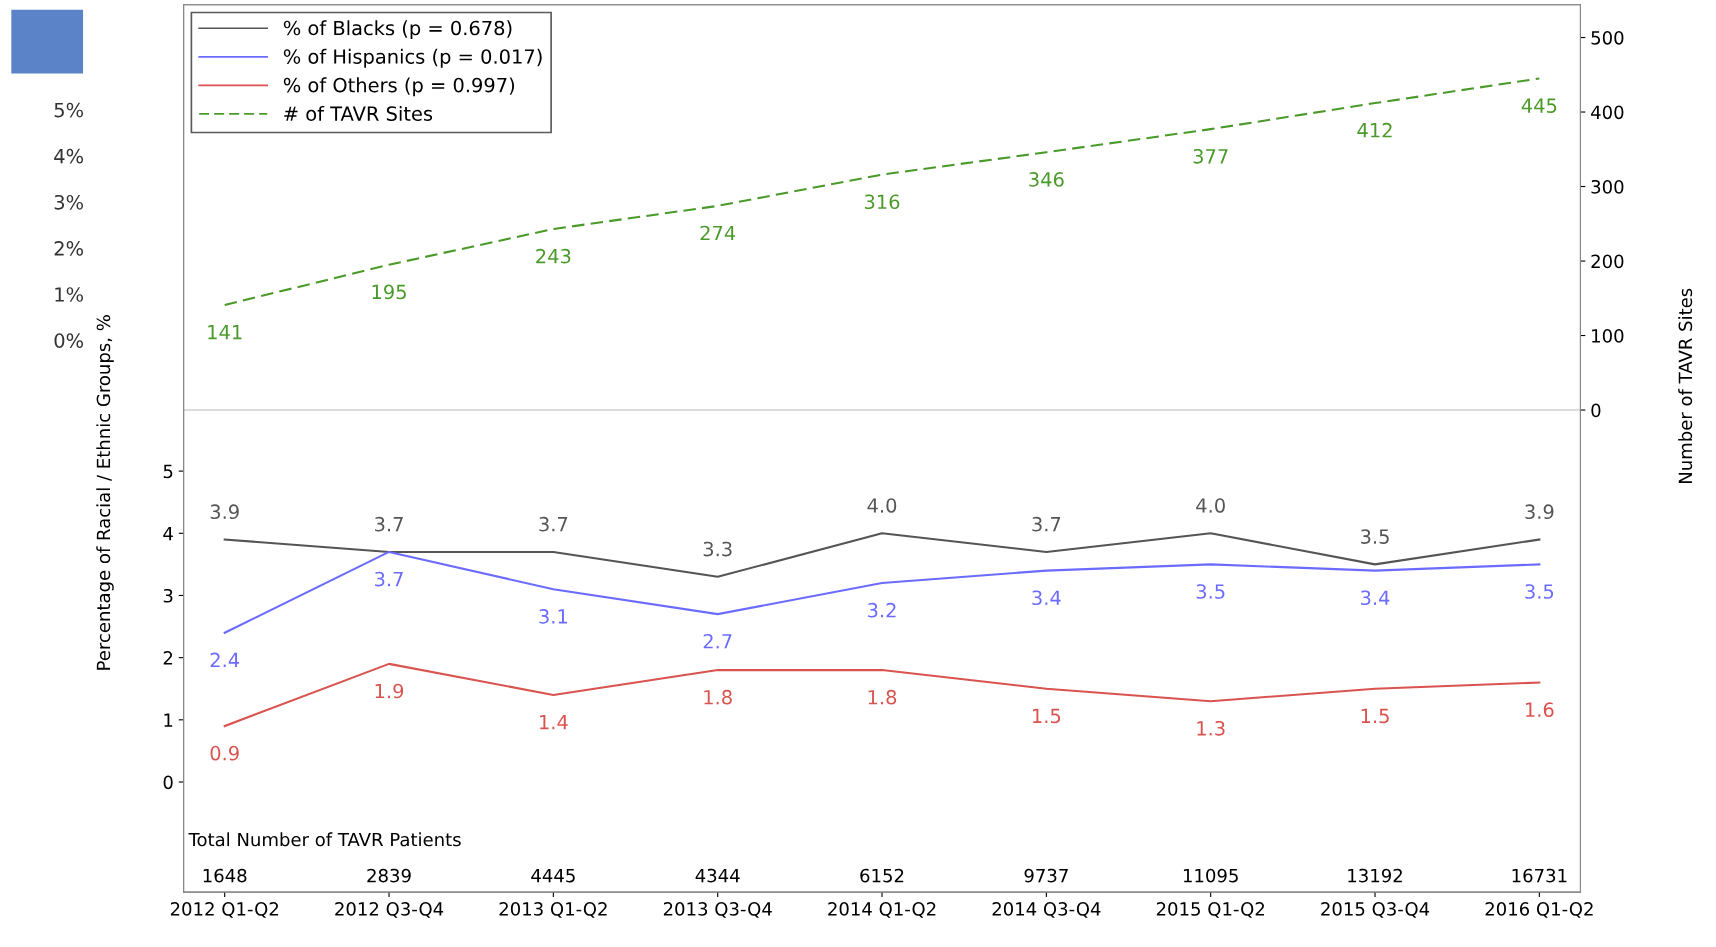  Describe the element at coordinates (397, 30) in the screenshot. I see `legend-label: % of Blacks (p = 0.678)` at that location.